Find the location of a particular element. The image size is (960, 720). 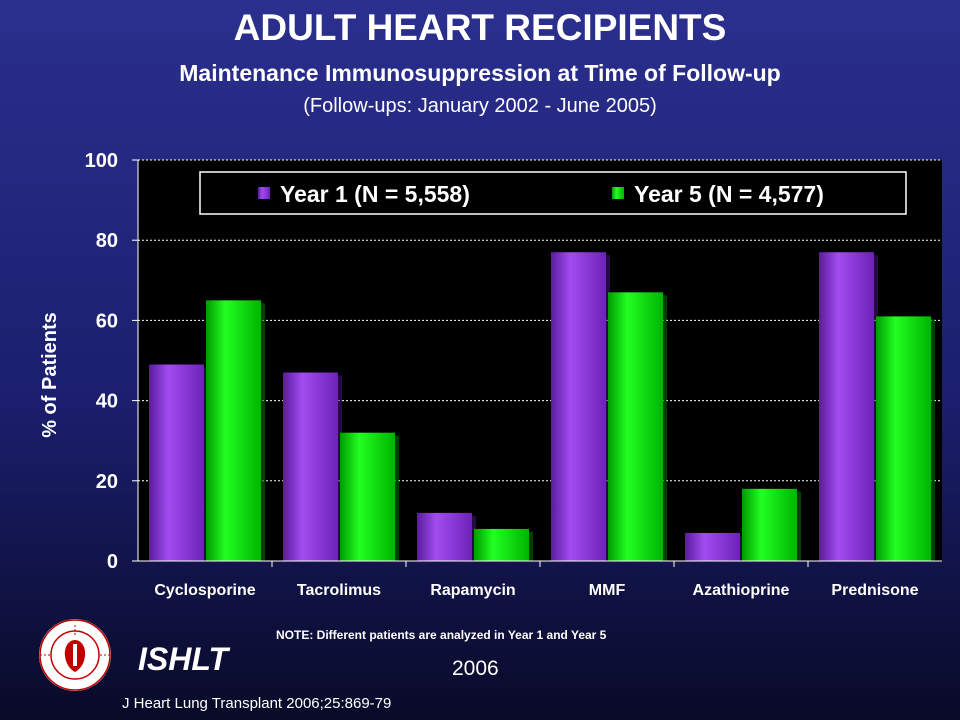

bar-year5-tacrolimus is located at coordinates (367, 496).